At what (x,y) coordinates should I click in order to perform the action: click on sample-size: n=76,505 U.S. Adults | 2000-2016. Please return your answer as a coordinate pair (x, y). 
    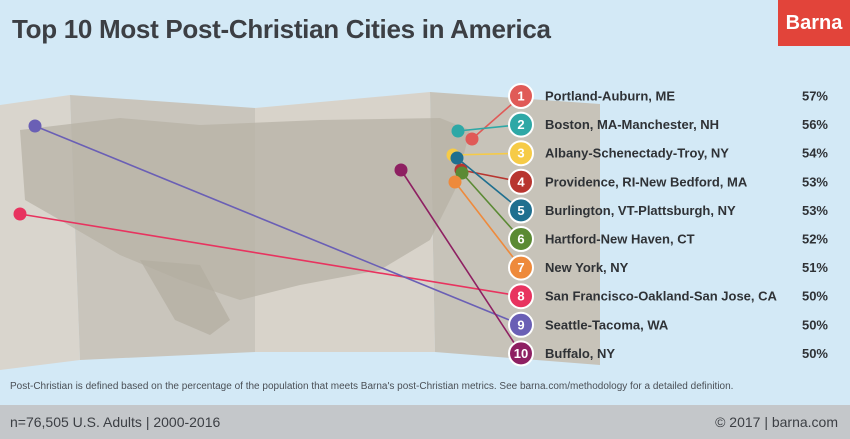
    Looking at the image, I should click on (115, 422).